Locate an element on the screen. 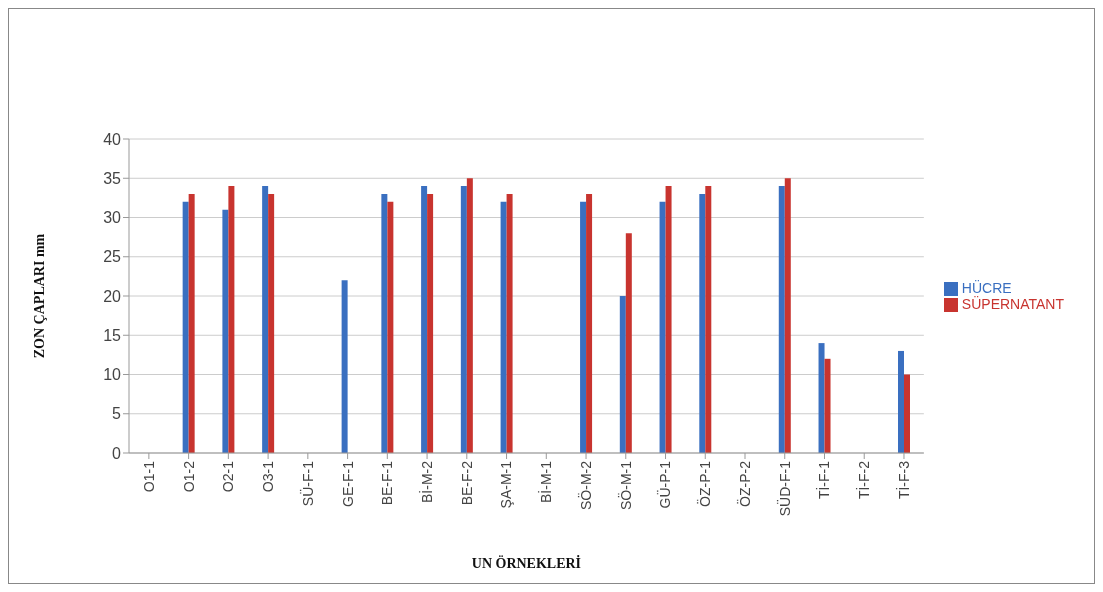 The image size is (1103, 592). x-tick-label: Tİ-F-2 is located at coordinates (864, 480).